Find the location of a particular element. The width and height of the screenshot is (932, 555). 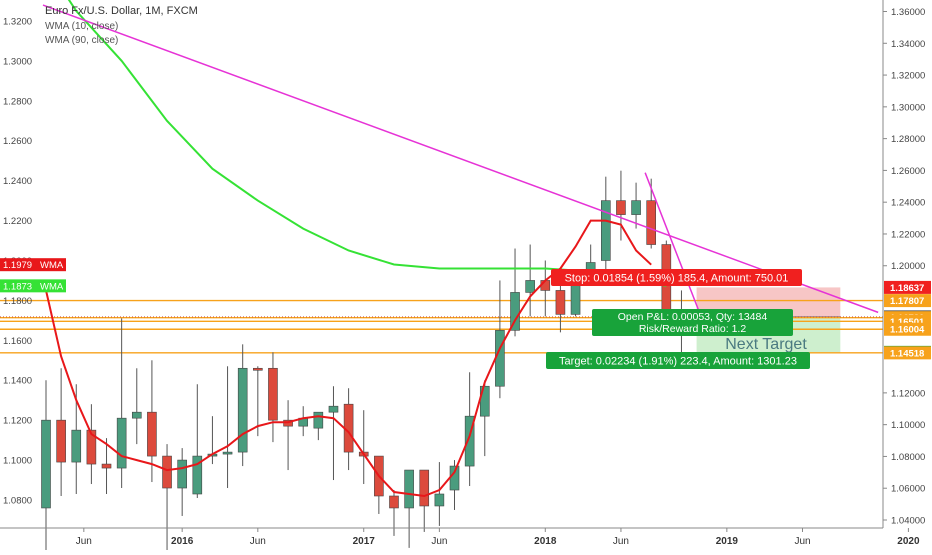

right-badge-text-4: 1.16501 is located at coordinates (907, 322).